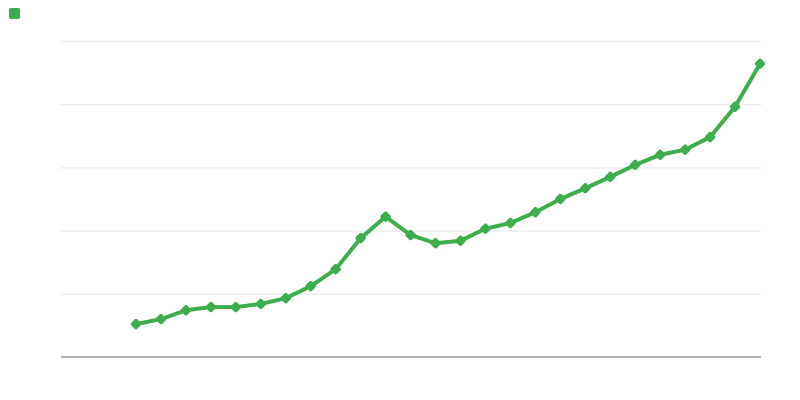 This screenshot has width=800, height=400. What do you see at coordinates (14, 13) in the screenshot?
I see `legend-swatch` at bounding box center [14, 13].